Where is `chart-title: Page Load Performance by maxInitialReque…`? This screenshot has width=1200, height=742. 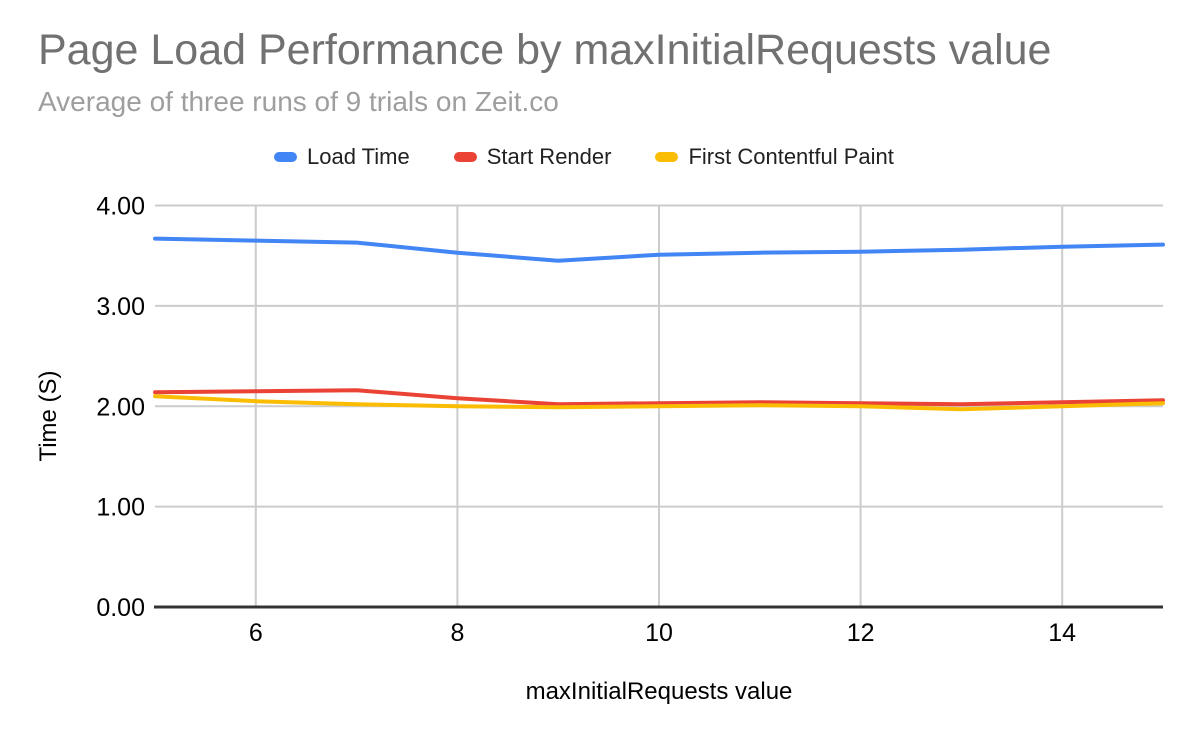
chart-title: Page Load Performance by maxInitialReque… is located at coordinates (545, 50).